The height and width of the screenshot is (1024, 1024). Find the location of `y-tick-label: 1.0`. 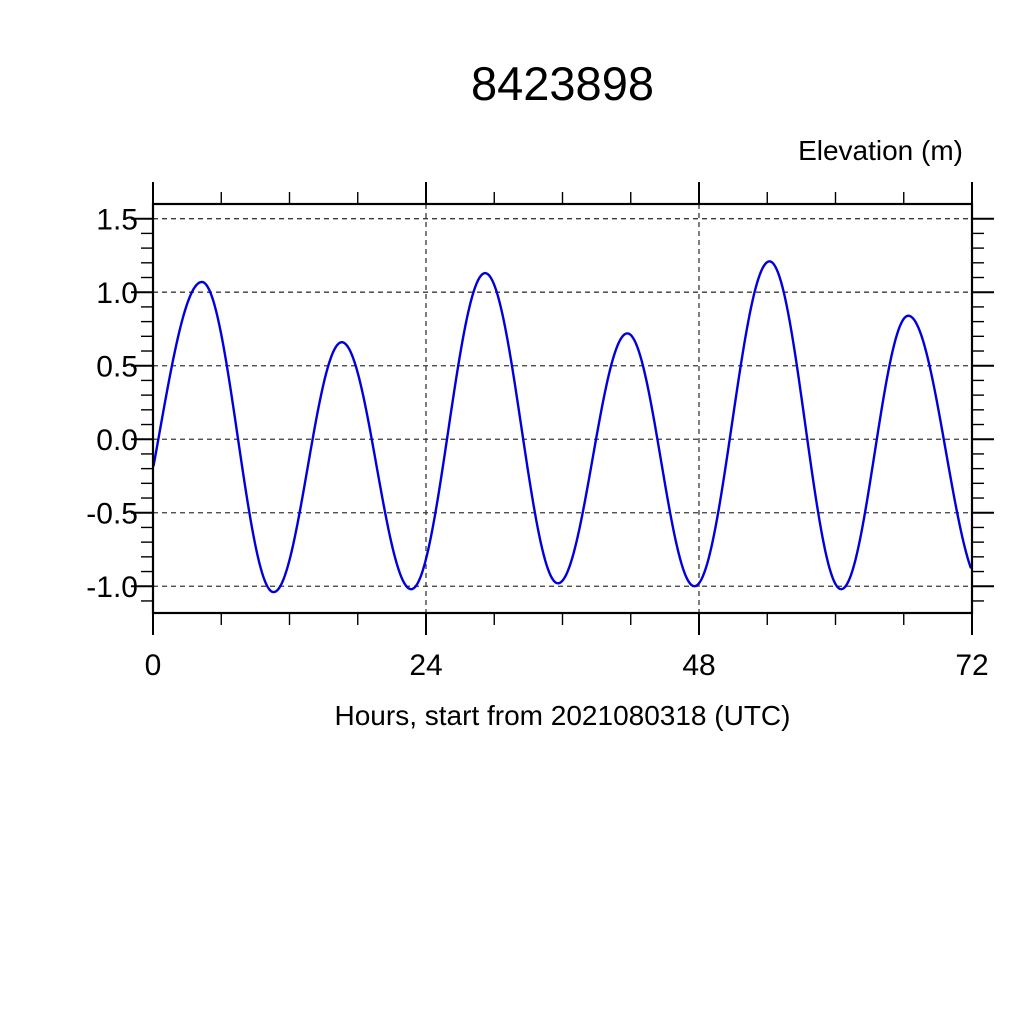

y-tick-label: 1.0 is located at coordinates (117, 293).